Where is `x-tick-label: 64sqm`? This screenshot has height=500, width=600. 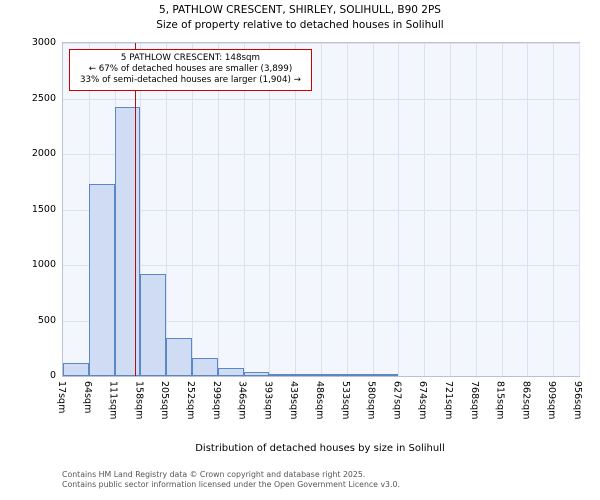 x-tick-label: 64sqm is located at coordinates (87, 397).